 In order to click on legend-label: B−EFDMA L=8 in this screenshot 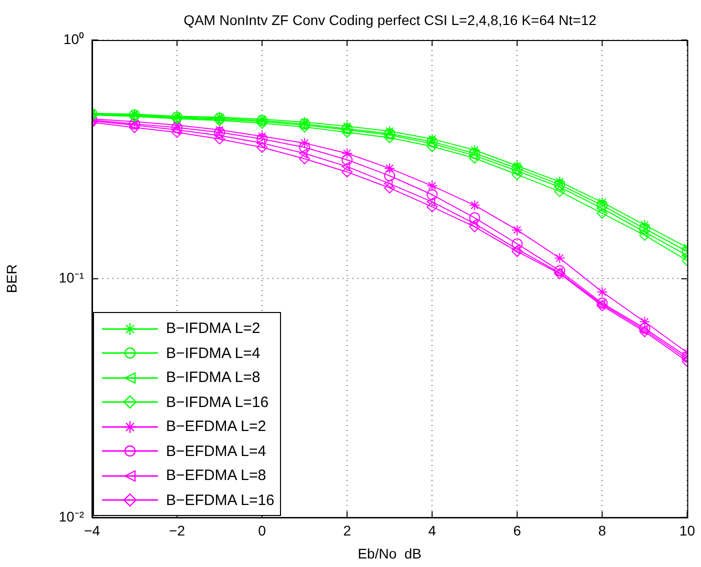, I will do `click(216, 475)`.